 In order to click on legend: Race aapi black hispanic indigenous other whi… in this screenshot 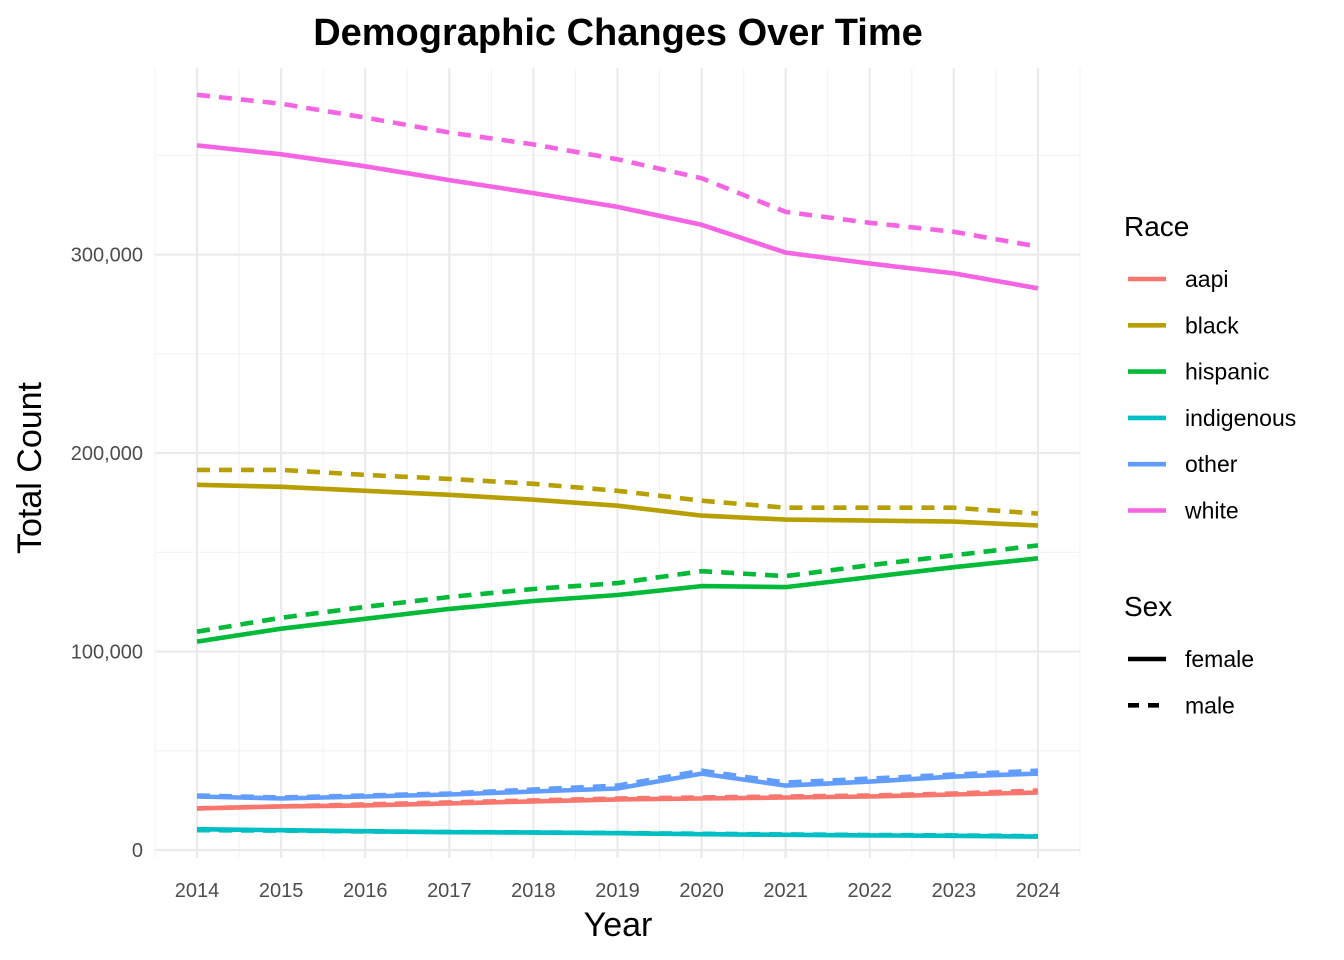, I will do `click(1210, 464)`.